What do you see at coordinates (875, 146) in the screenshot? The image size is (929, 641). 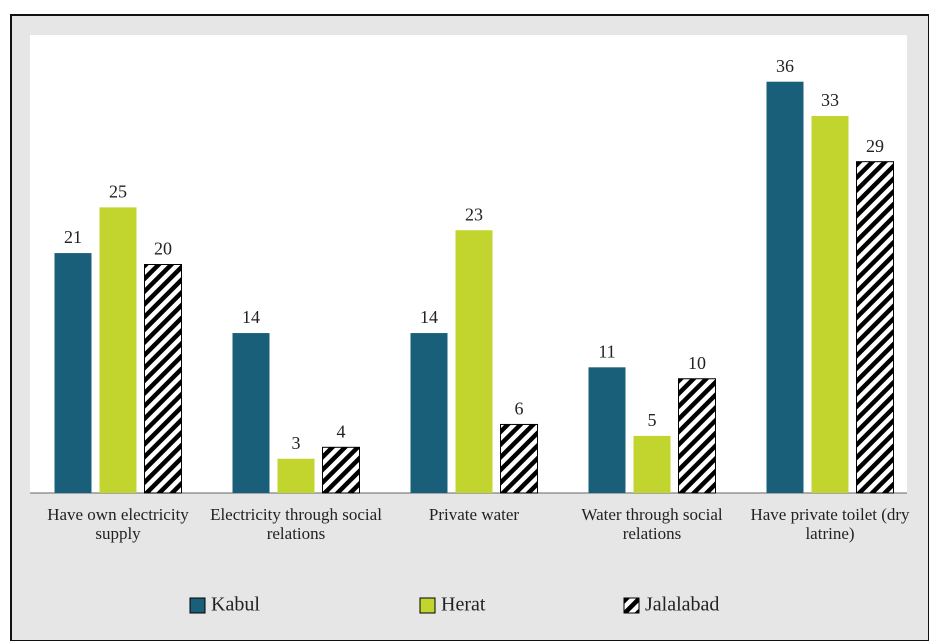 I see `value-label: 29` at bounding box center [875, 146].